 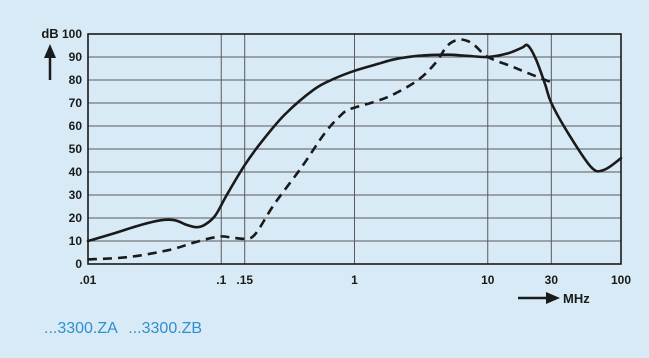 I want to click on x-axis-arrow-head, so click(x=553, y=298).